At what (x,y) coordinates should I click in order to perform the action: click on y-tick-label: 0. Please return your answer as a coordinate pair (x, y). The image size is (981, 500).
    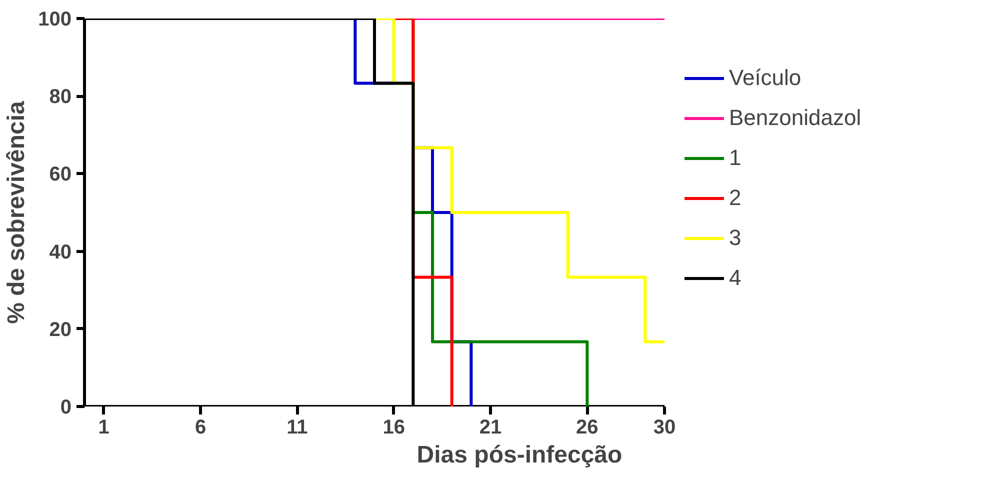
    Looking at the image, I should click on (66, 407).